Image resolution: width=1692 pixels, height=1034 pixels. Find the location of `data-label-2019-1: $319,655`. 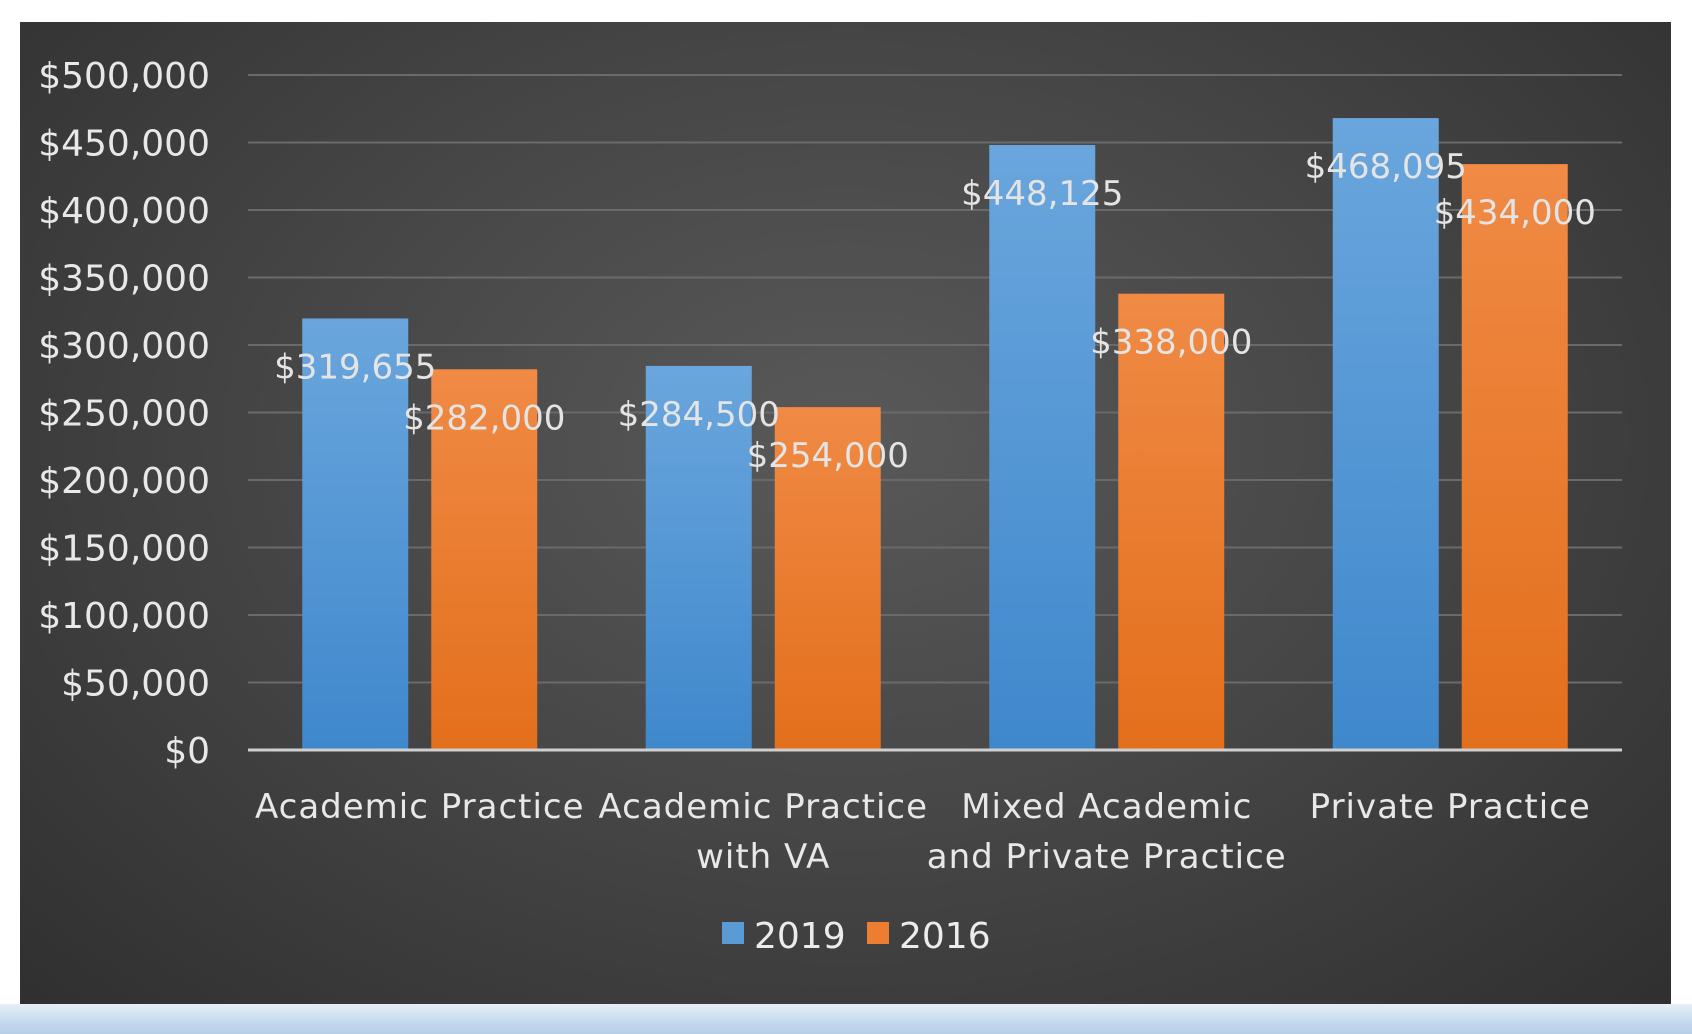

data-label-2019-1: $319,655 is located at coordinates (355, 367).